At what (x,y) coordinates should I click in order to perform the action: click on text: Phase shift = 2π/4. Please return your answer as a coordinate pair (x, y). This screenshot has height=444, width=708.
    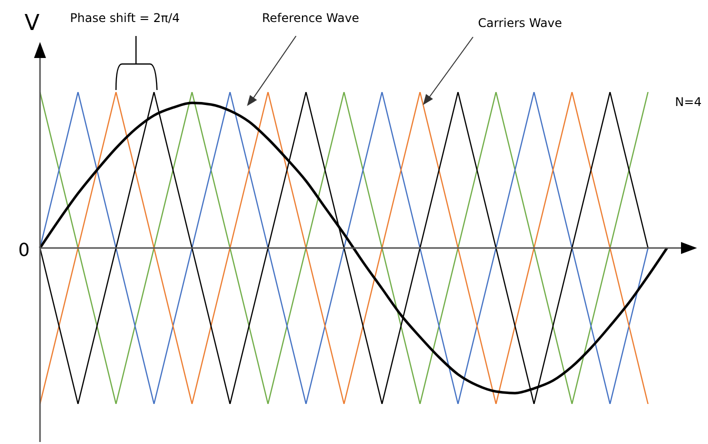
    Looking at the image, I should click on (125, 18).